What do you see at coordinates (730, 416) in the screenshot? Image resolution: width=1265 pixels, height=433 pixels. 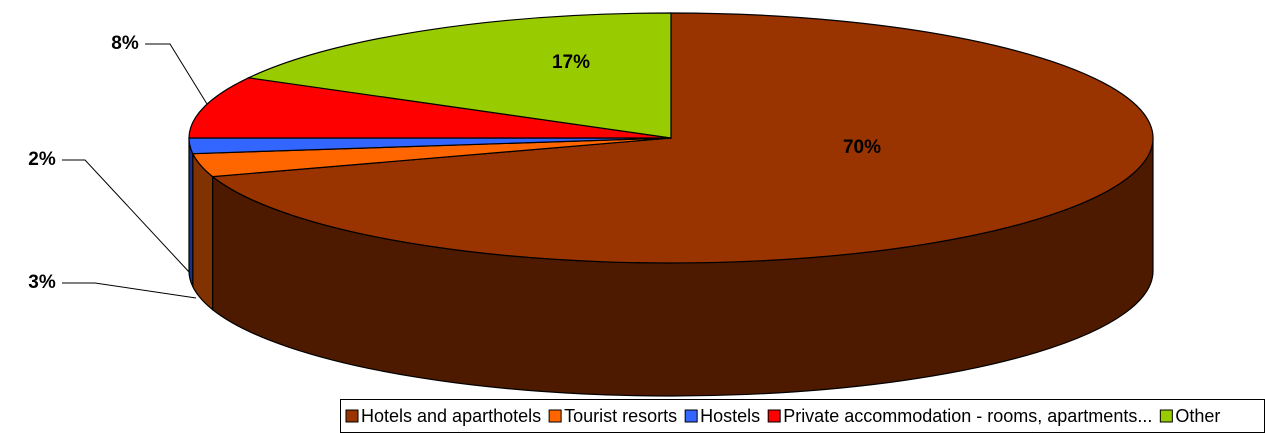 I see `legend-label: Hostels` at bounding box center [730, 416].